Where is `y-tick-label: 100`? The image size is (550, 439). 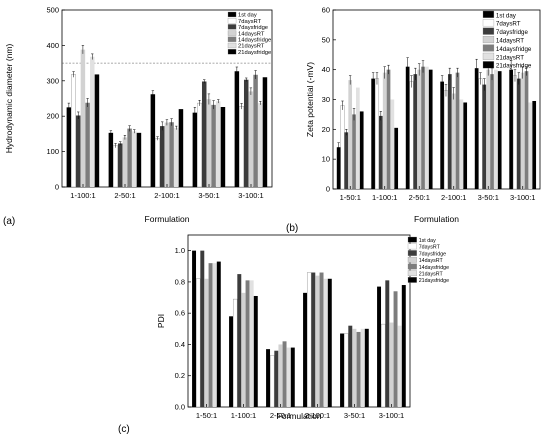
y-tick-label: 100 is located at coordinates (52, 151).